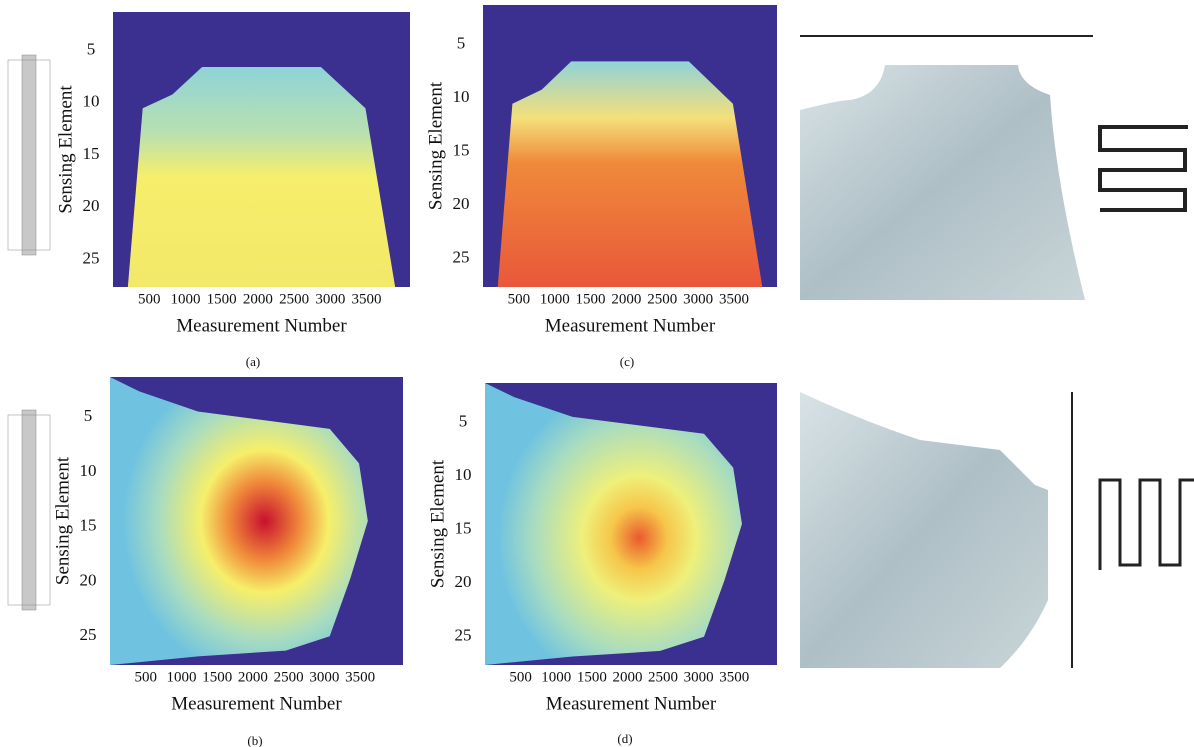 The image size is (1194, 747). What do you see at coordinates (29, 332) in the screenshot?
I see `sensor-strip` at bounding box center [29, 332].